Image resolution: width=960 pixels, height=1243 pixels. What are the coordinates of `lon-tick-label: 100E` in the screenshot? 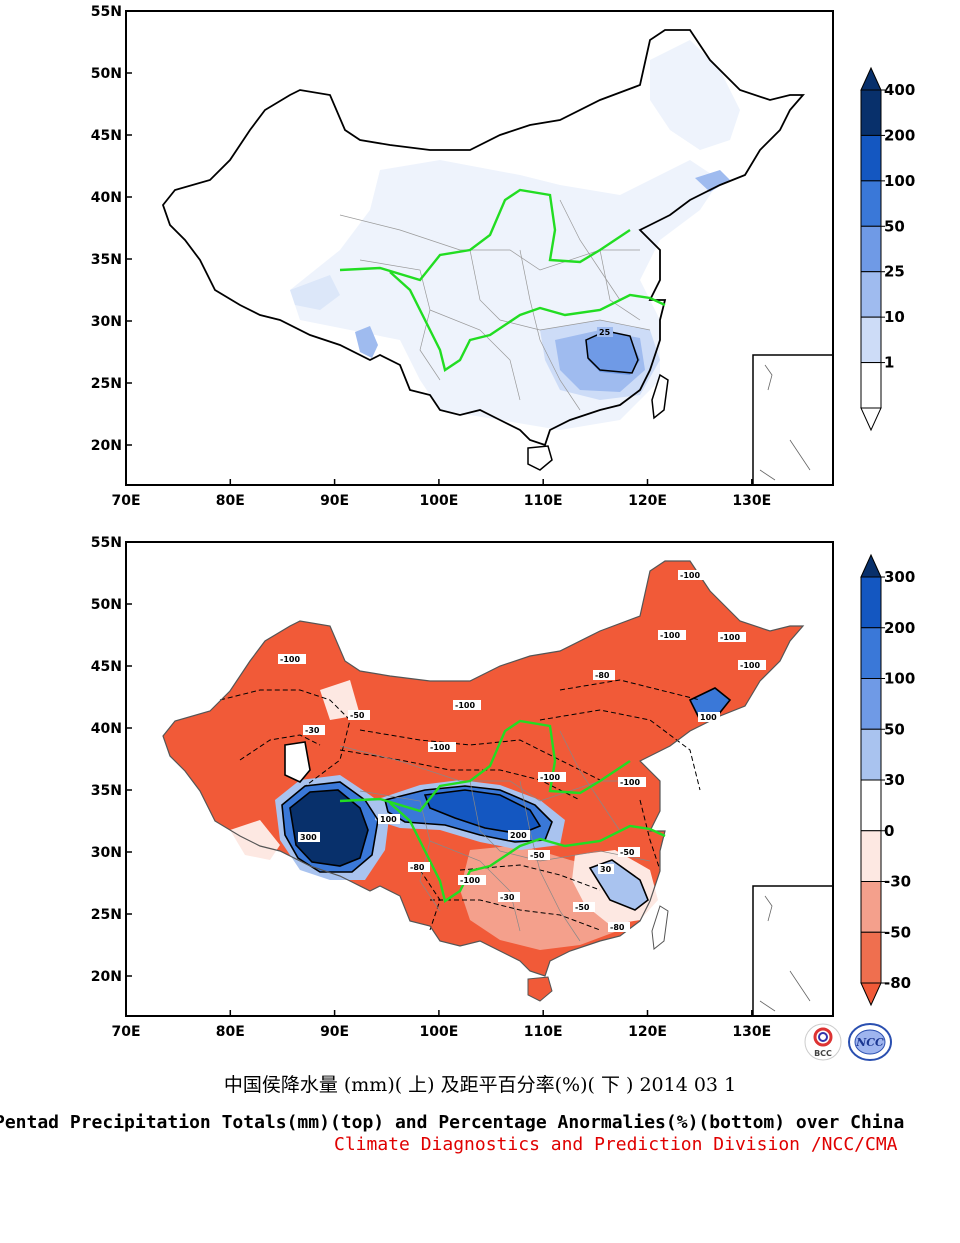 It's located at (439, 501).